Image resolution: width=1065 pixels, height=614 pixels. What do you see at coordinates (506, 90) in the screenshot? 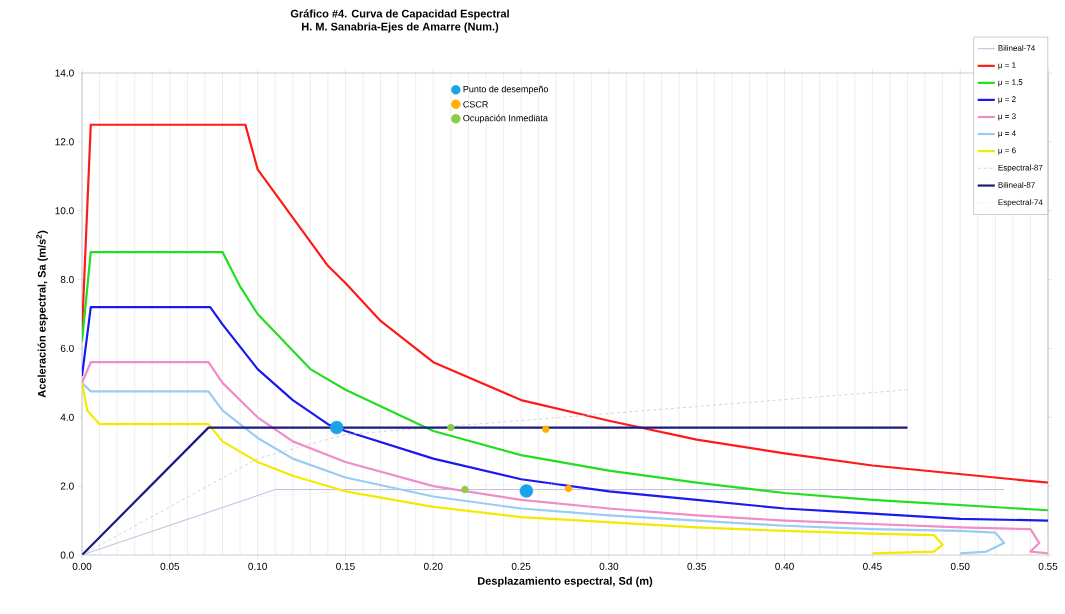
I see `legend-label: Punto de desempeño` at bounding box center [506, 90].